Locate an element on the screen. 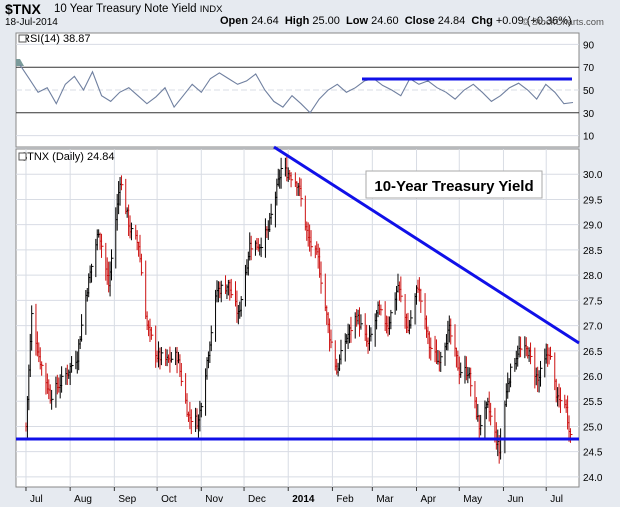  x-tick-label: Aug is located at coordinates (83, 499).